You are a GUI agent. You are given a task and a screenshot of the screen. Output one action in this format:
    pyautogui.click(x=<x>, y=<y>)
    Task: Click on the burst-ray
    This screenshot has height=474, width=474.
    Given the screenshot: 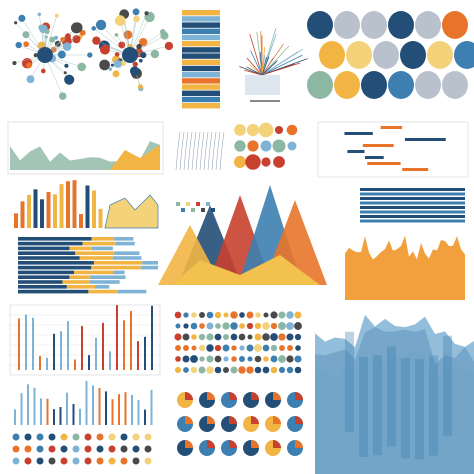 What is the action you would take?
    pyautogui.click(x=259, y=53)
    